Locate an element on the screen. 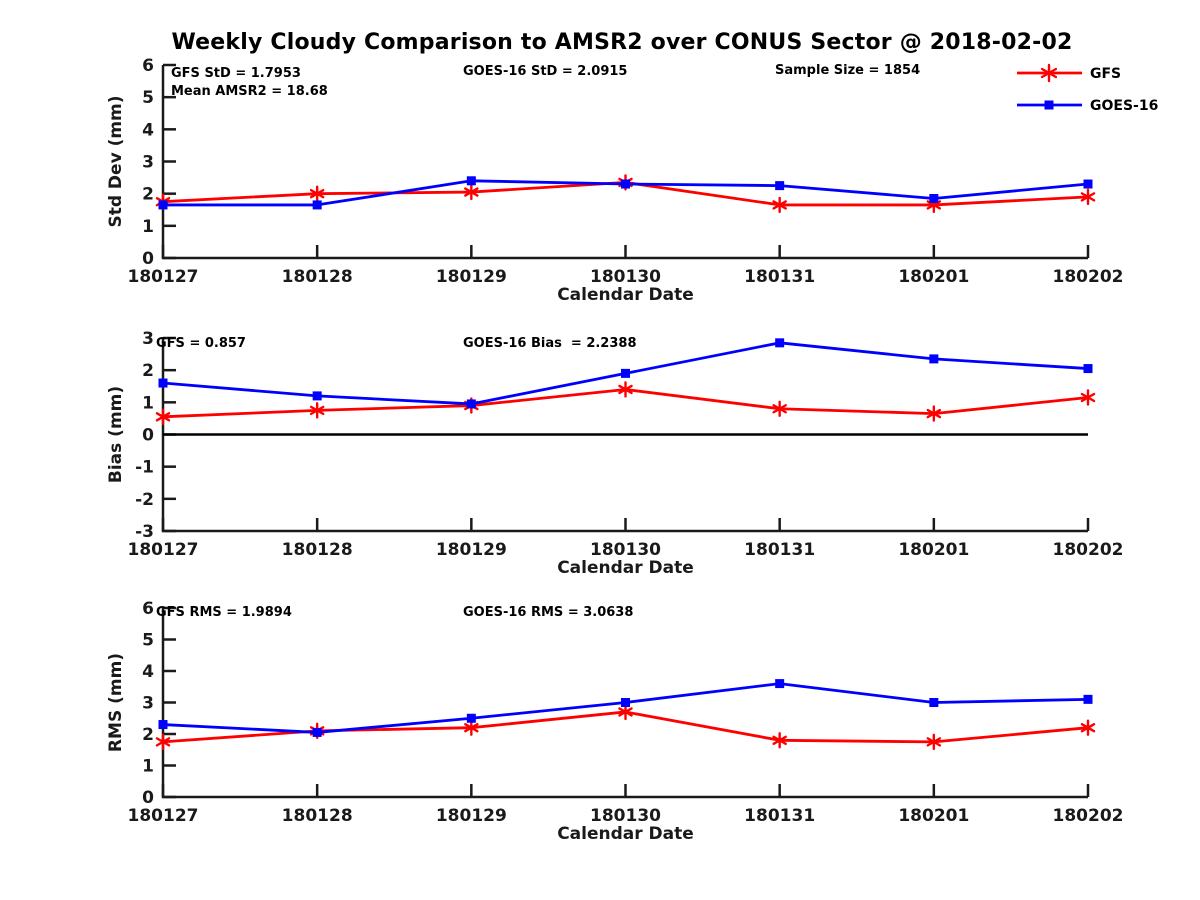  annotation-text: GFS RMS = 1.9894 is located at coordinates (224, 612).